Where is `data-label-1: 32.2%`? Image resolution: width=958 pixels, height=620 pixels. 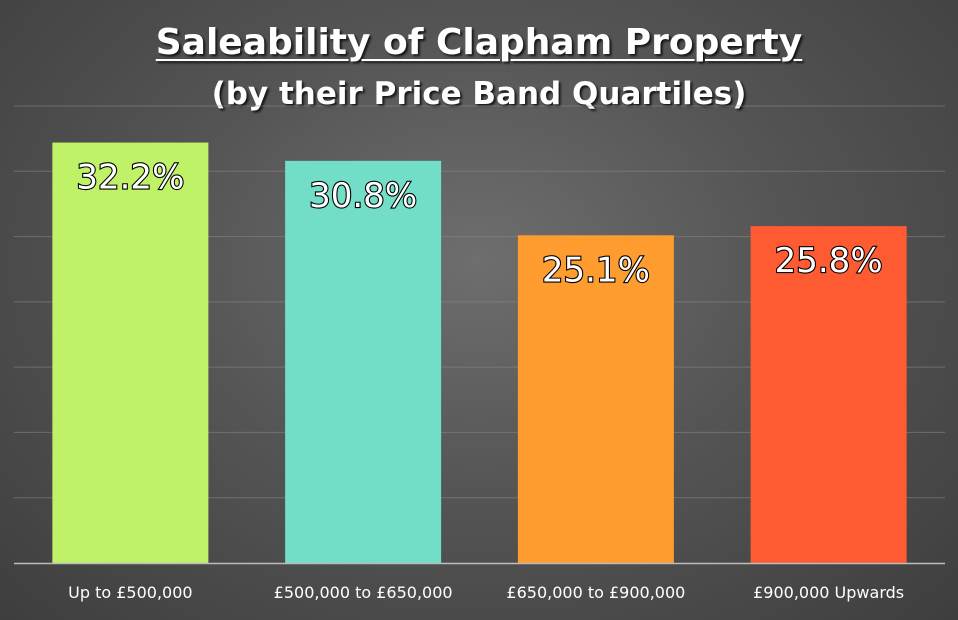 data-label-1: 32.2% is located at coordinates (130, 178).